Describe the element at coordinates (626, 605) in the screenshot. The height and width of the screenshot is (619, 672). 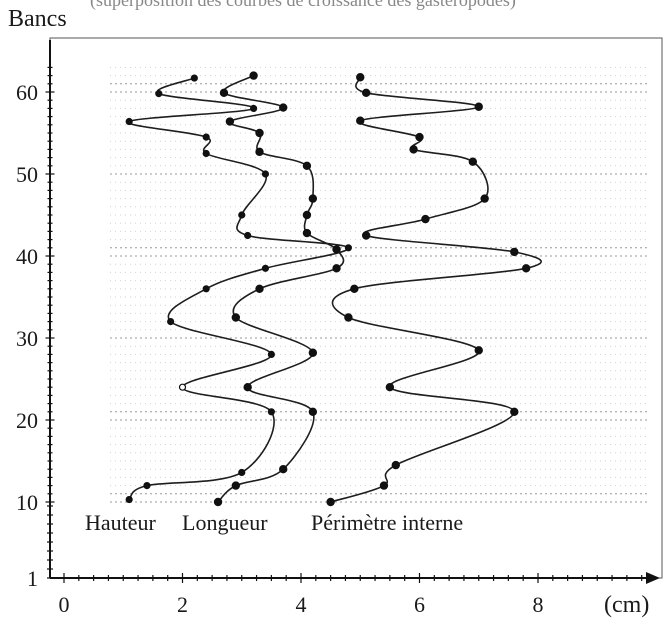
I see `x-axis-title: (cm)` at that location.